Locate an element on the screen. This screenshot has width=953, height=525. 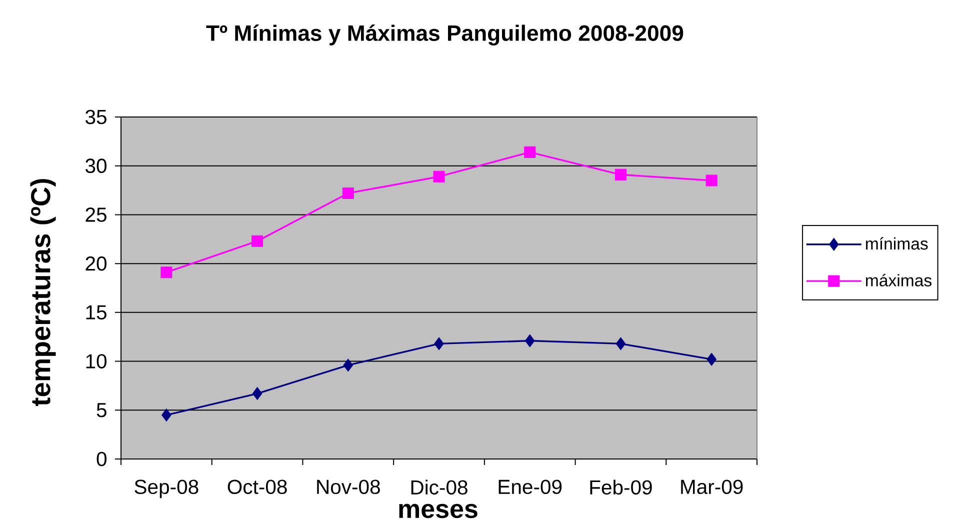
y-tick-label: 5 is located at coordinates (101, 410).